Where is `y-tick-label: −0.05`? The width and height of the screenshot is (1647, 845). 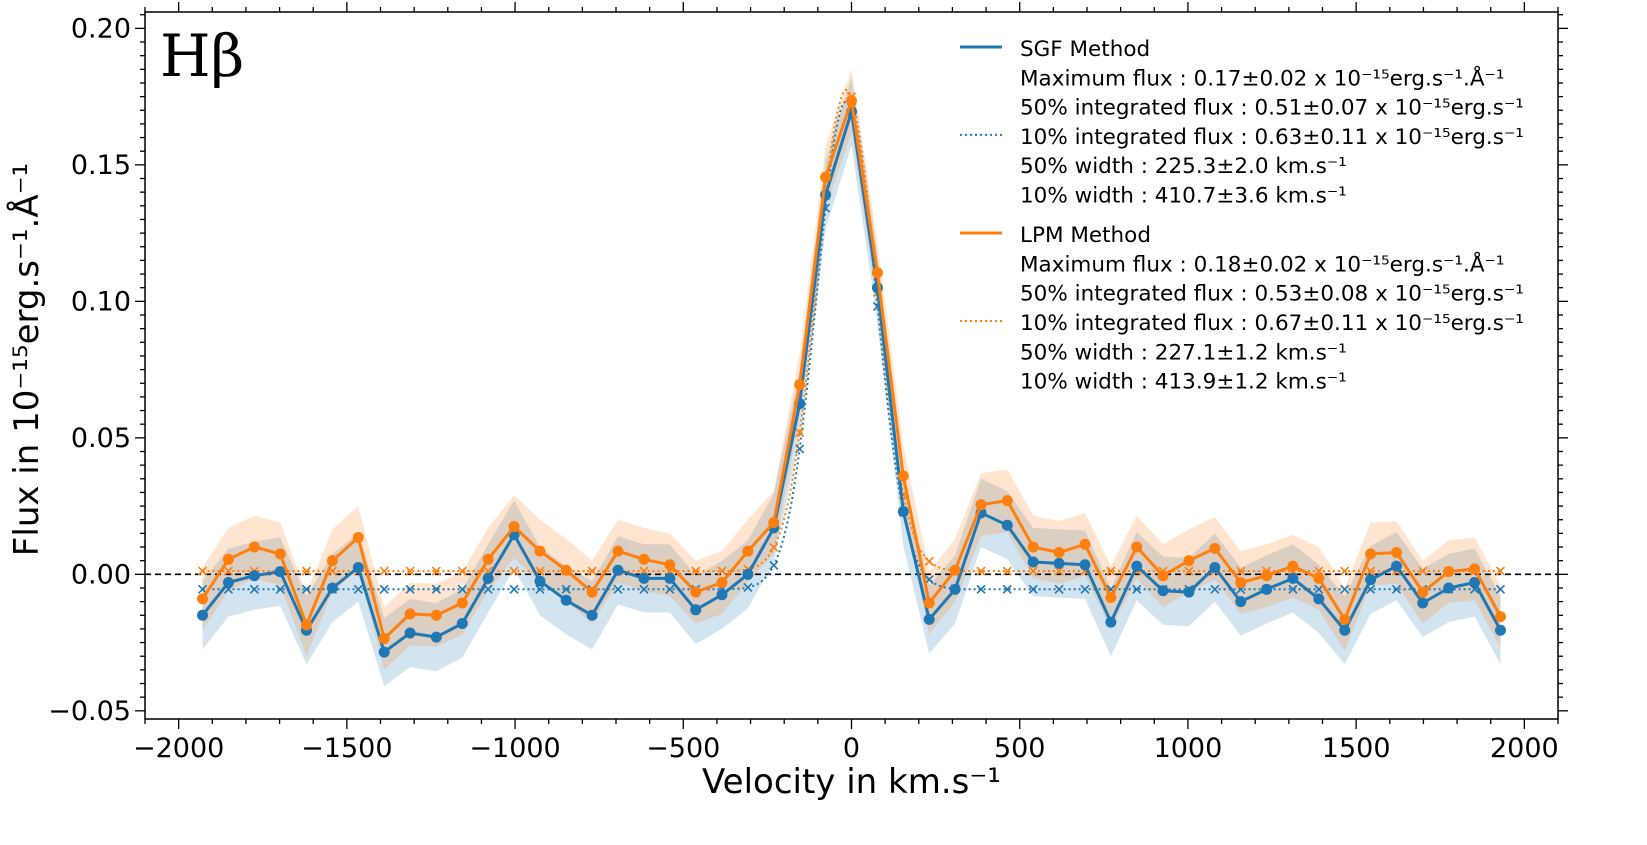
y-tick-label: −0.05 is located at coordinates (89, 711).